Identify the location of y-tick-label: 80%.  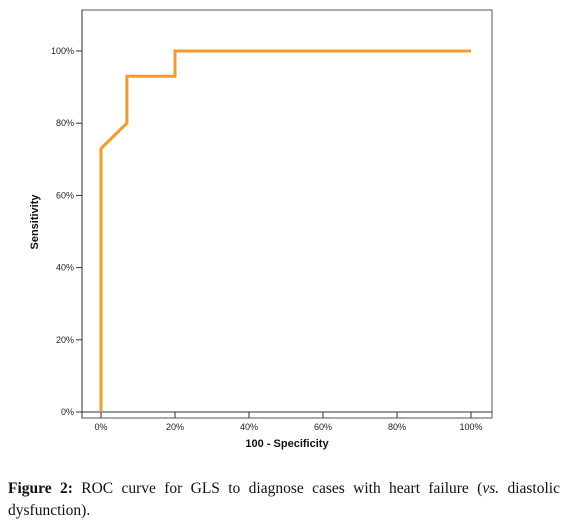
(65, 123).